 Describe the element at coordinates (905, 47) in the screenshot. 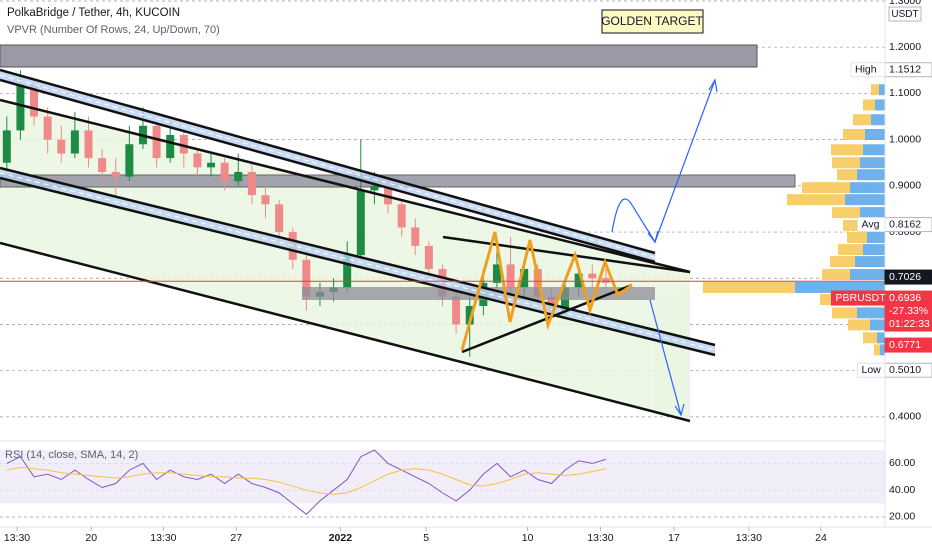

I see `y-tick-label: 1.2000` at that location.